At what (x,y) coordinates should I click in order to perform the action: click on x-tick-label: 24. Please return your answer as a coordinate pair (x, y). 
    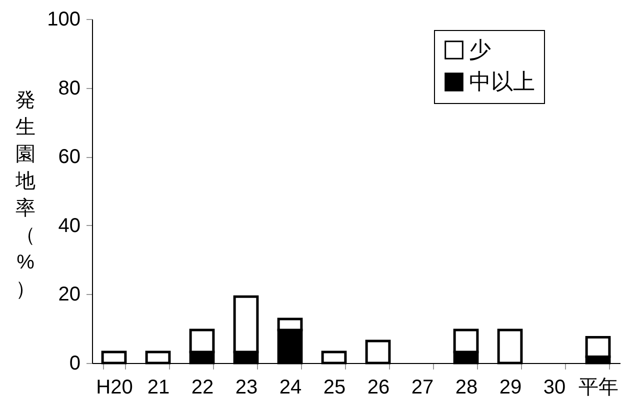
    Looking at the image, I should click on (290, 387).